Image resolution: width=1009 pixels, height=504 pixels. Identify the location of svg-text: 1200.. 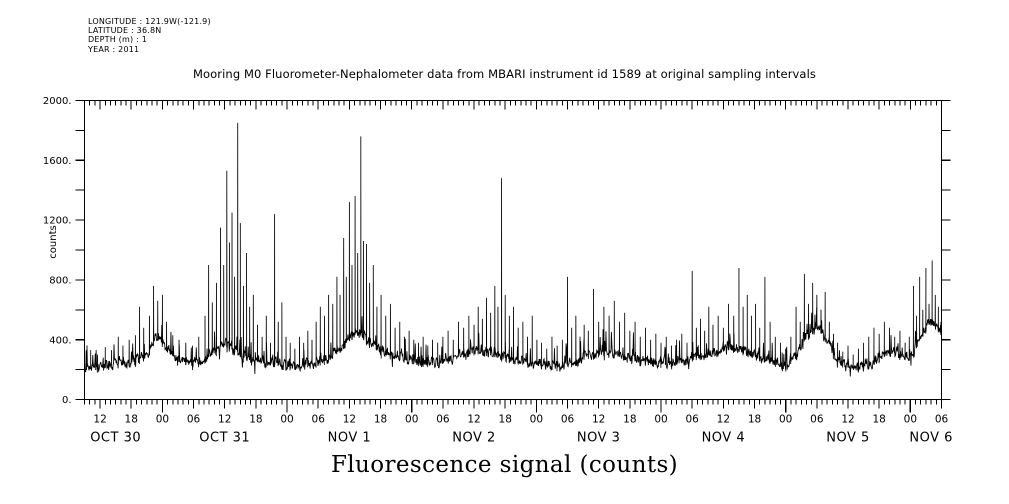
(57, 221).